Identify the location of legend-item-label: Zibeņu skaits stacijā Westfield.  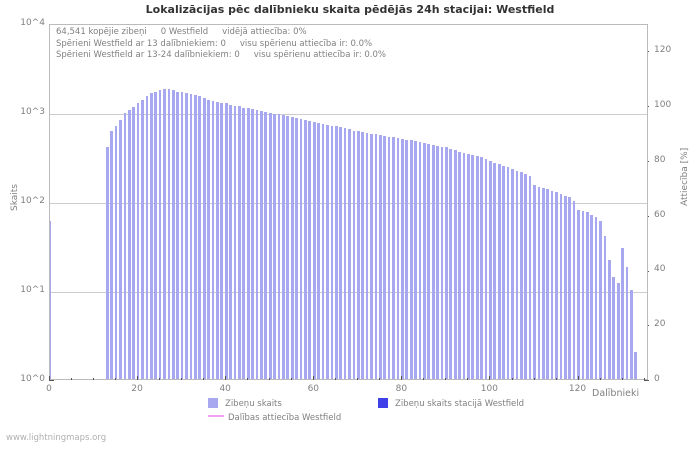
(460, 404).